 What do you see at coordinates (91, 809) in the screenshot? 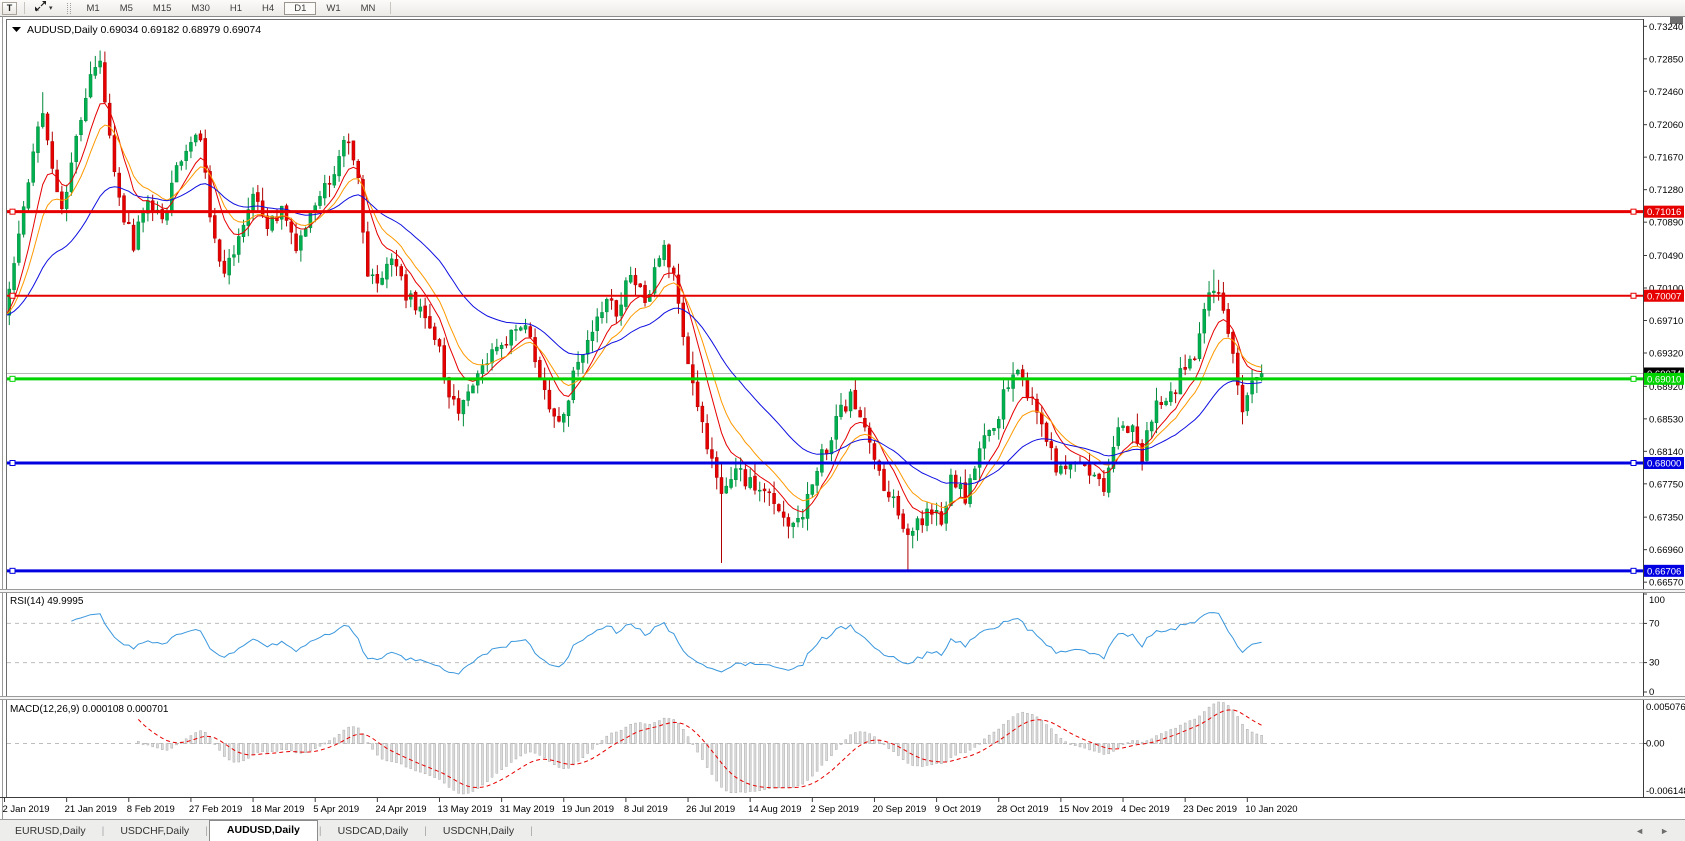
I see `date-axis-label: 21 Jan 2019` at bounding box center [91, 809].